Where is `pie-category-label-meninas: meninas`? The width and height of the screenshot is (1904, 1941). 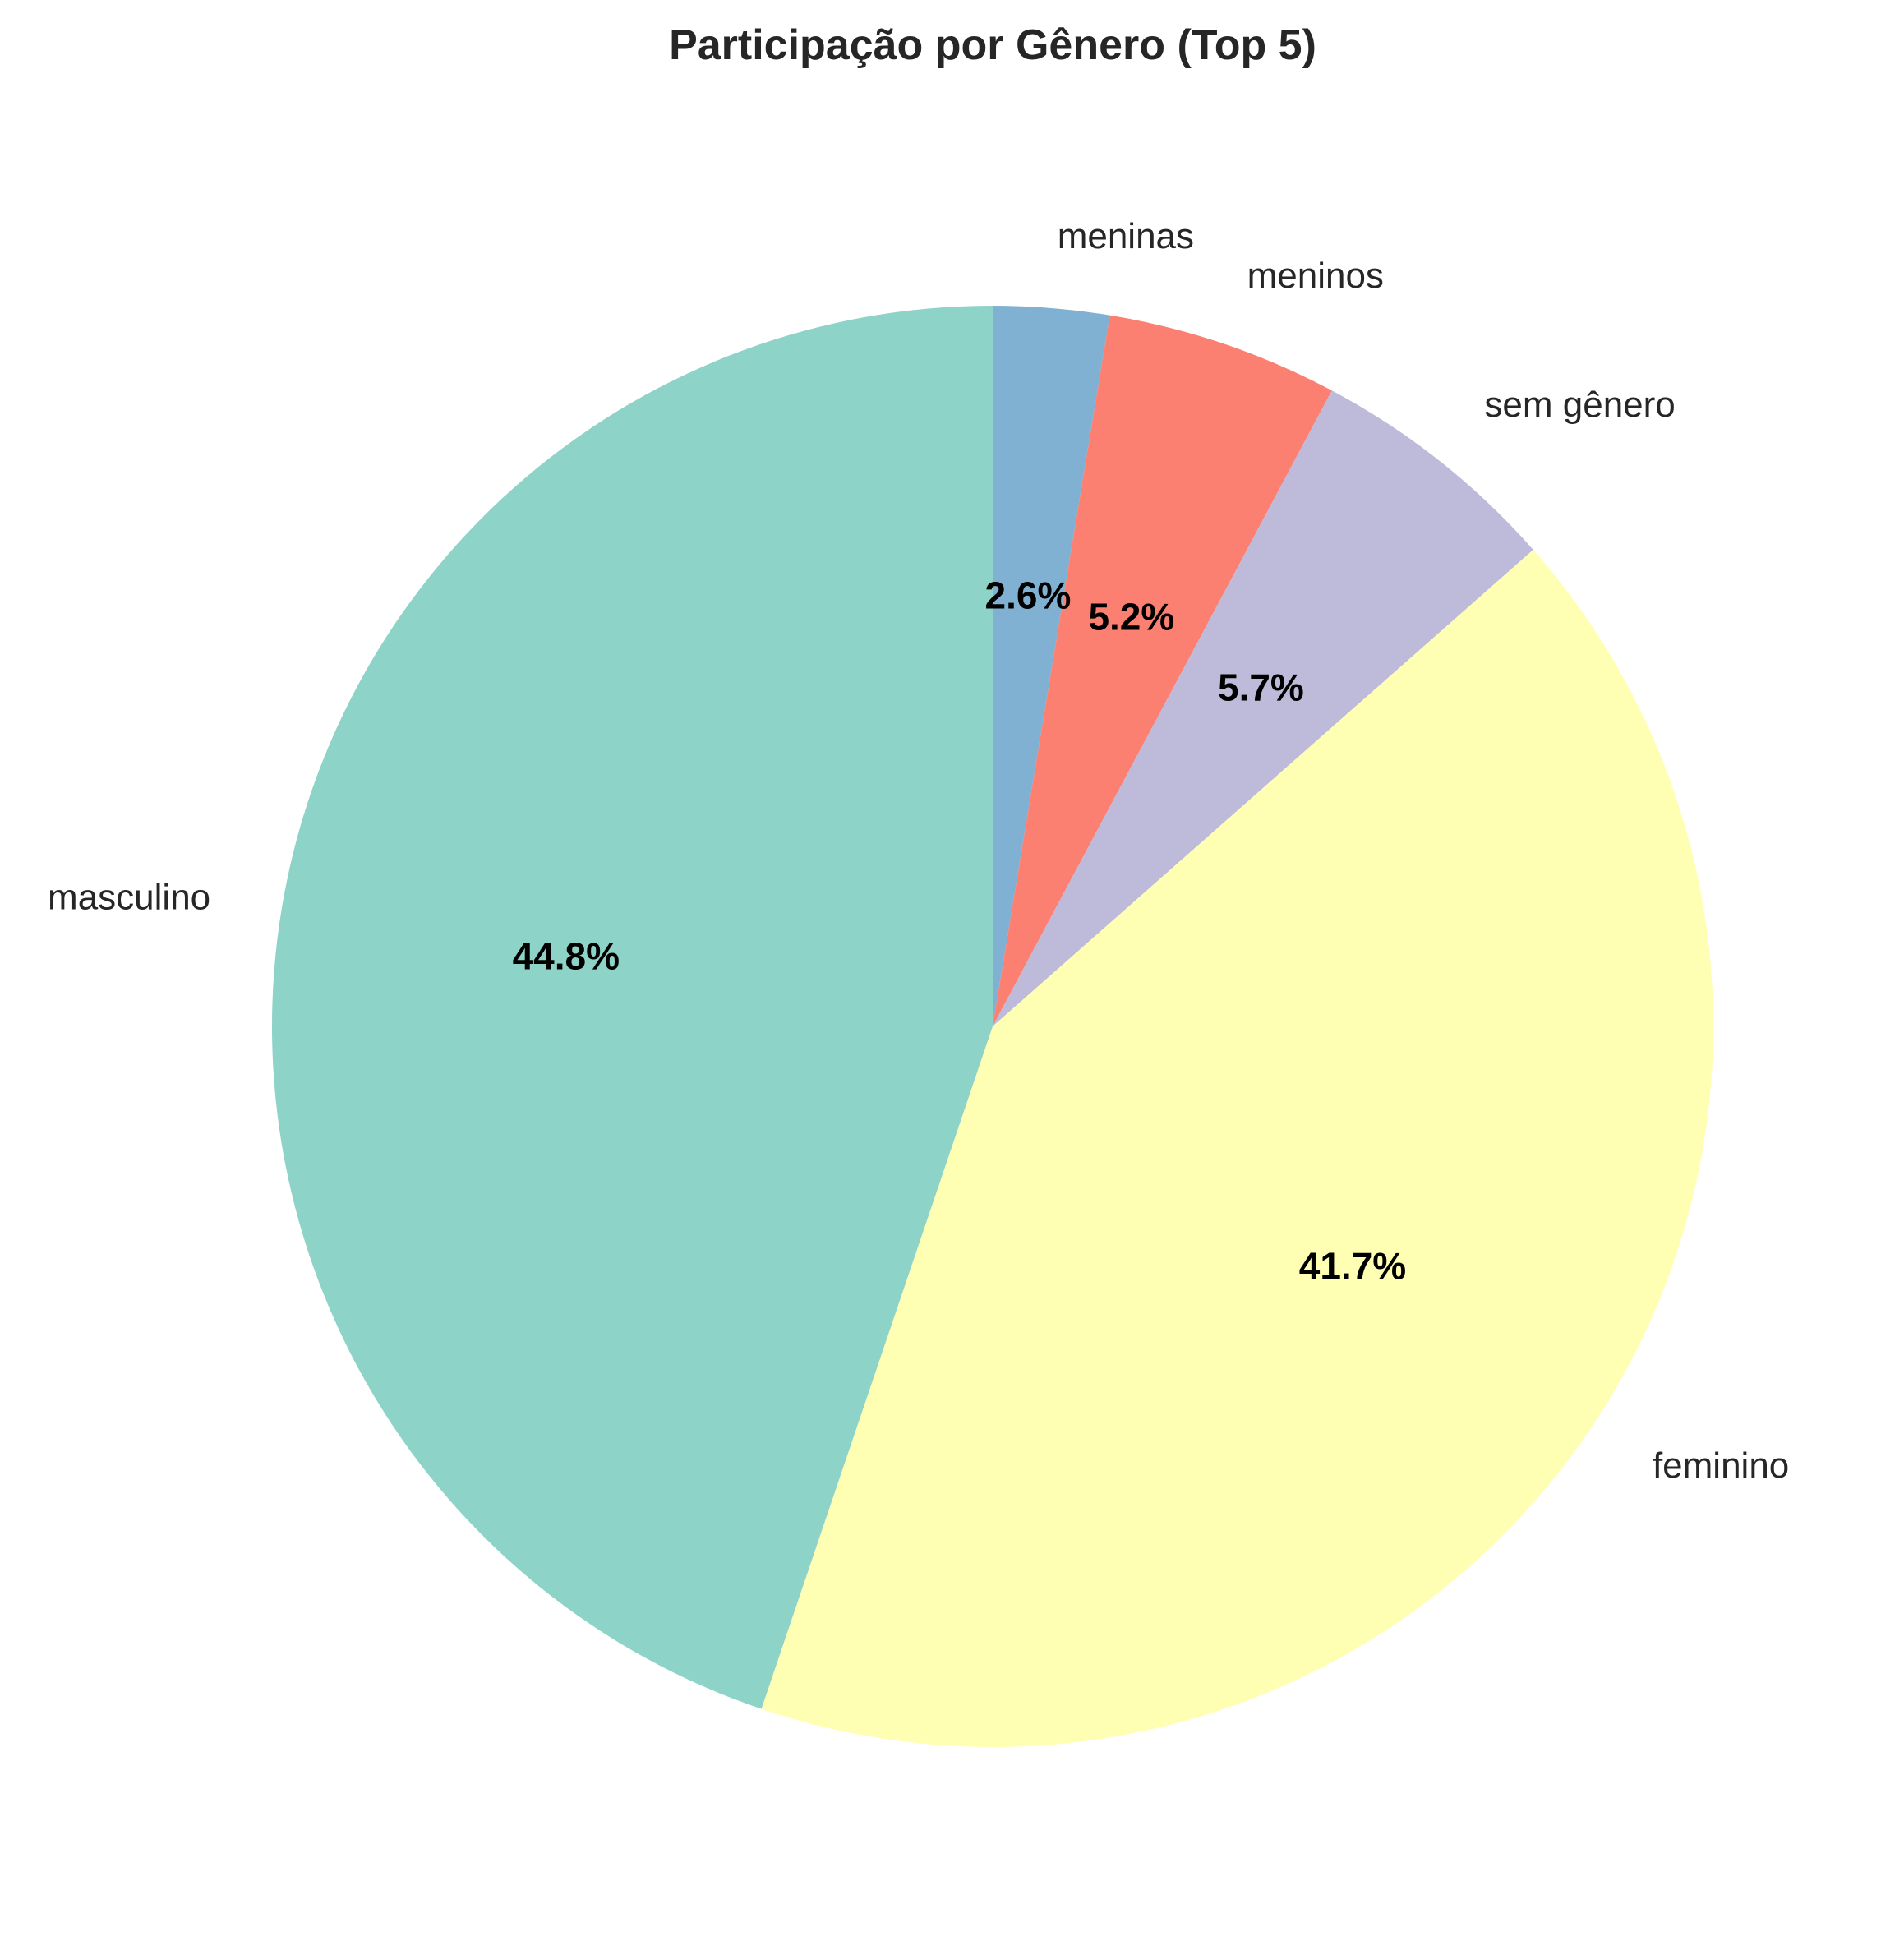
pie-category-label-meninas: meninas is located at coordinates (1126, 236).